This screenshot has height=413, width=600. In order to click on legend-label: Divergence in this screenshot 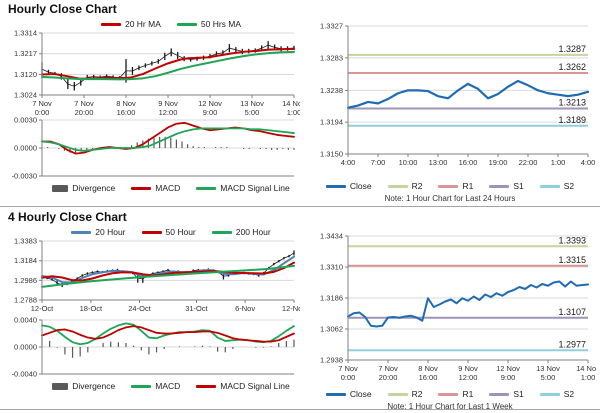, I will do `click(94, 386)`.